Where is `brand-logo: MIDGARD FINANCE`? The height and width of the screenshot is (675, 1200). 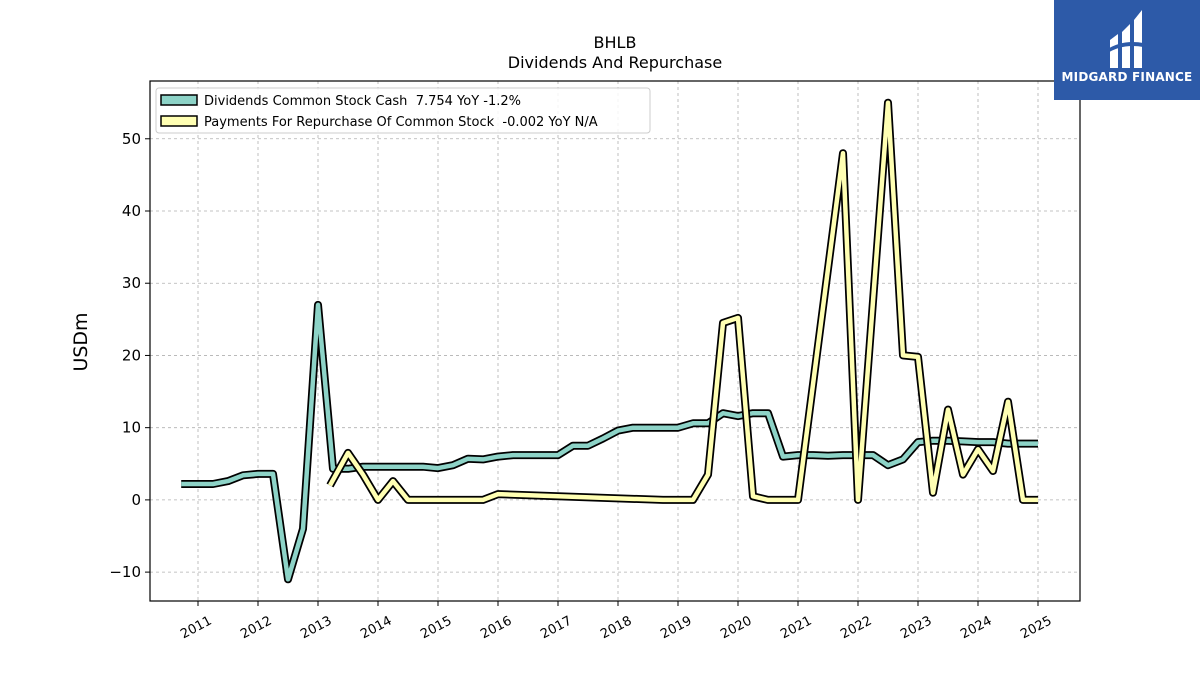 brand-logo: MIDGARD FINANCE is located at coordinates (1127, 50).